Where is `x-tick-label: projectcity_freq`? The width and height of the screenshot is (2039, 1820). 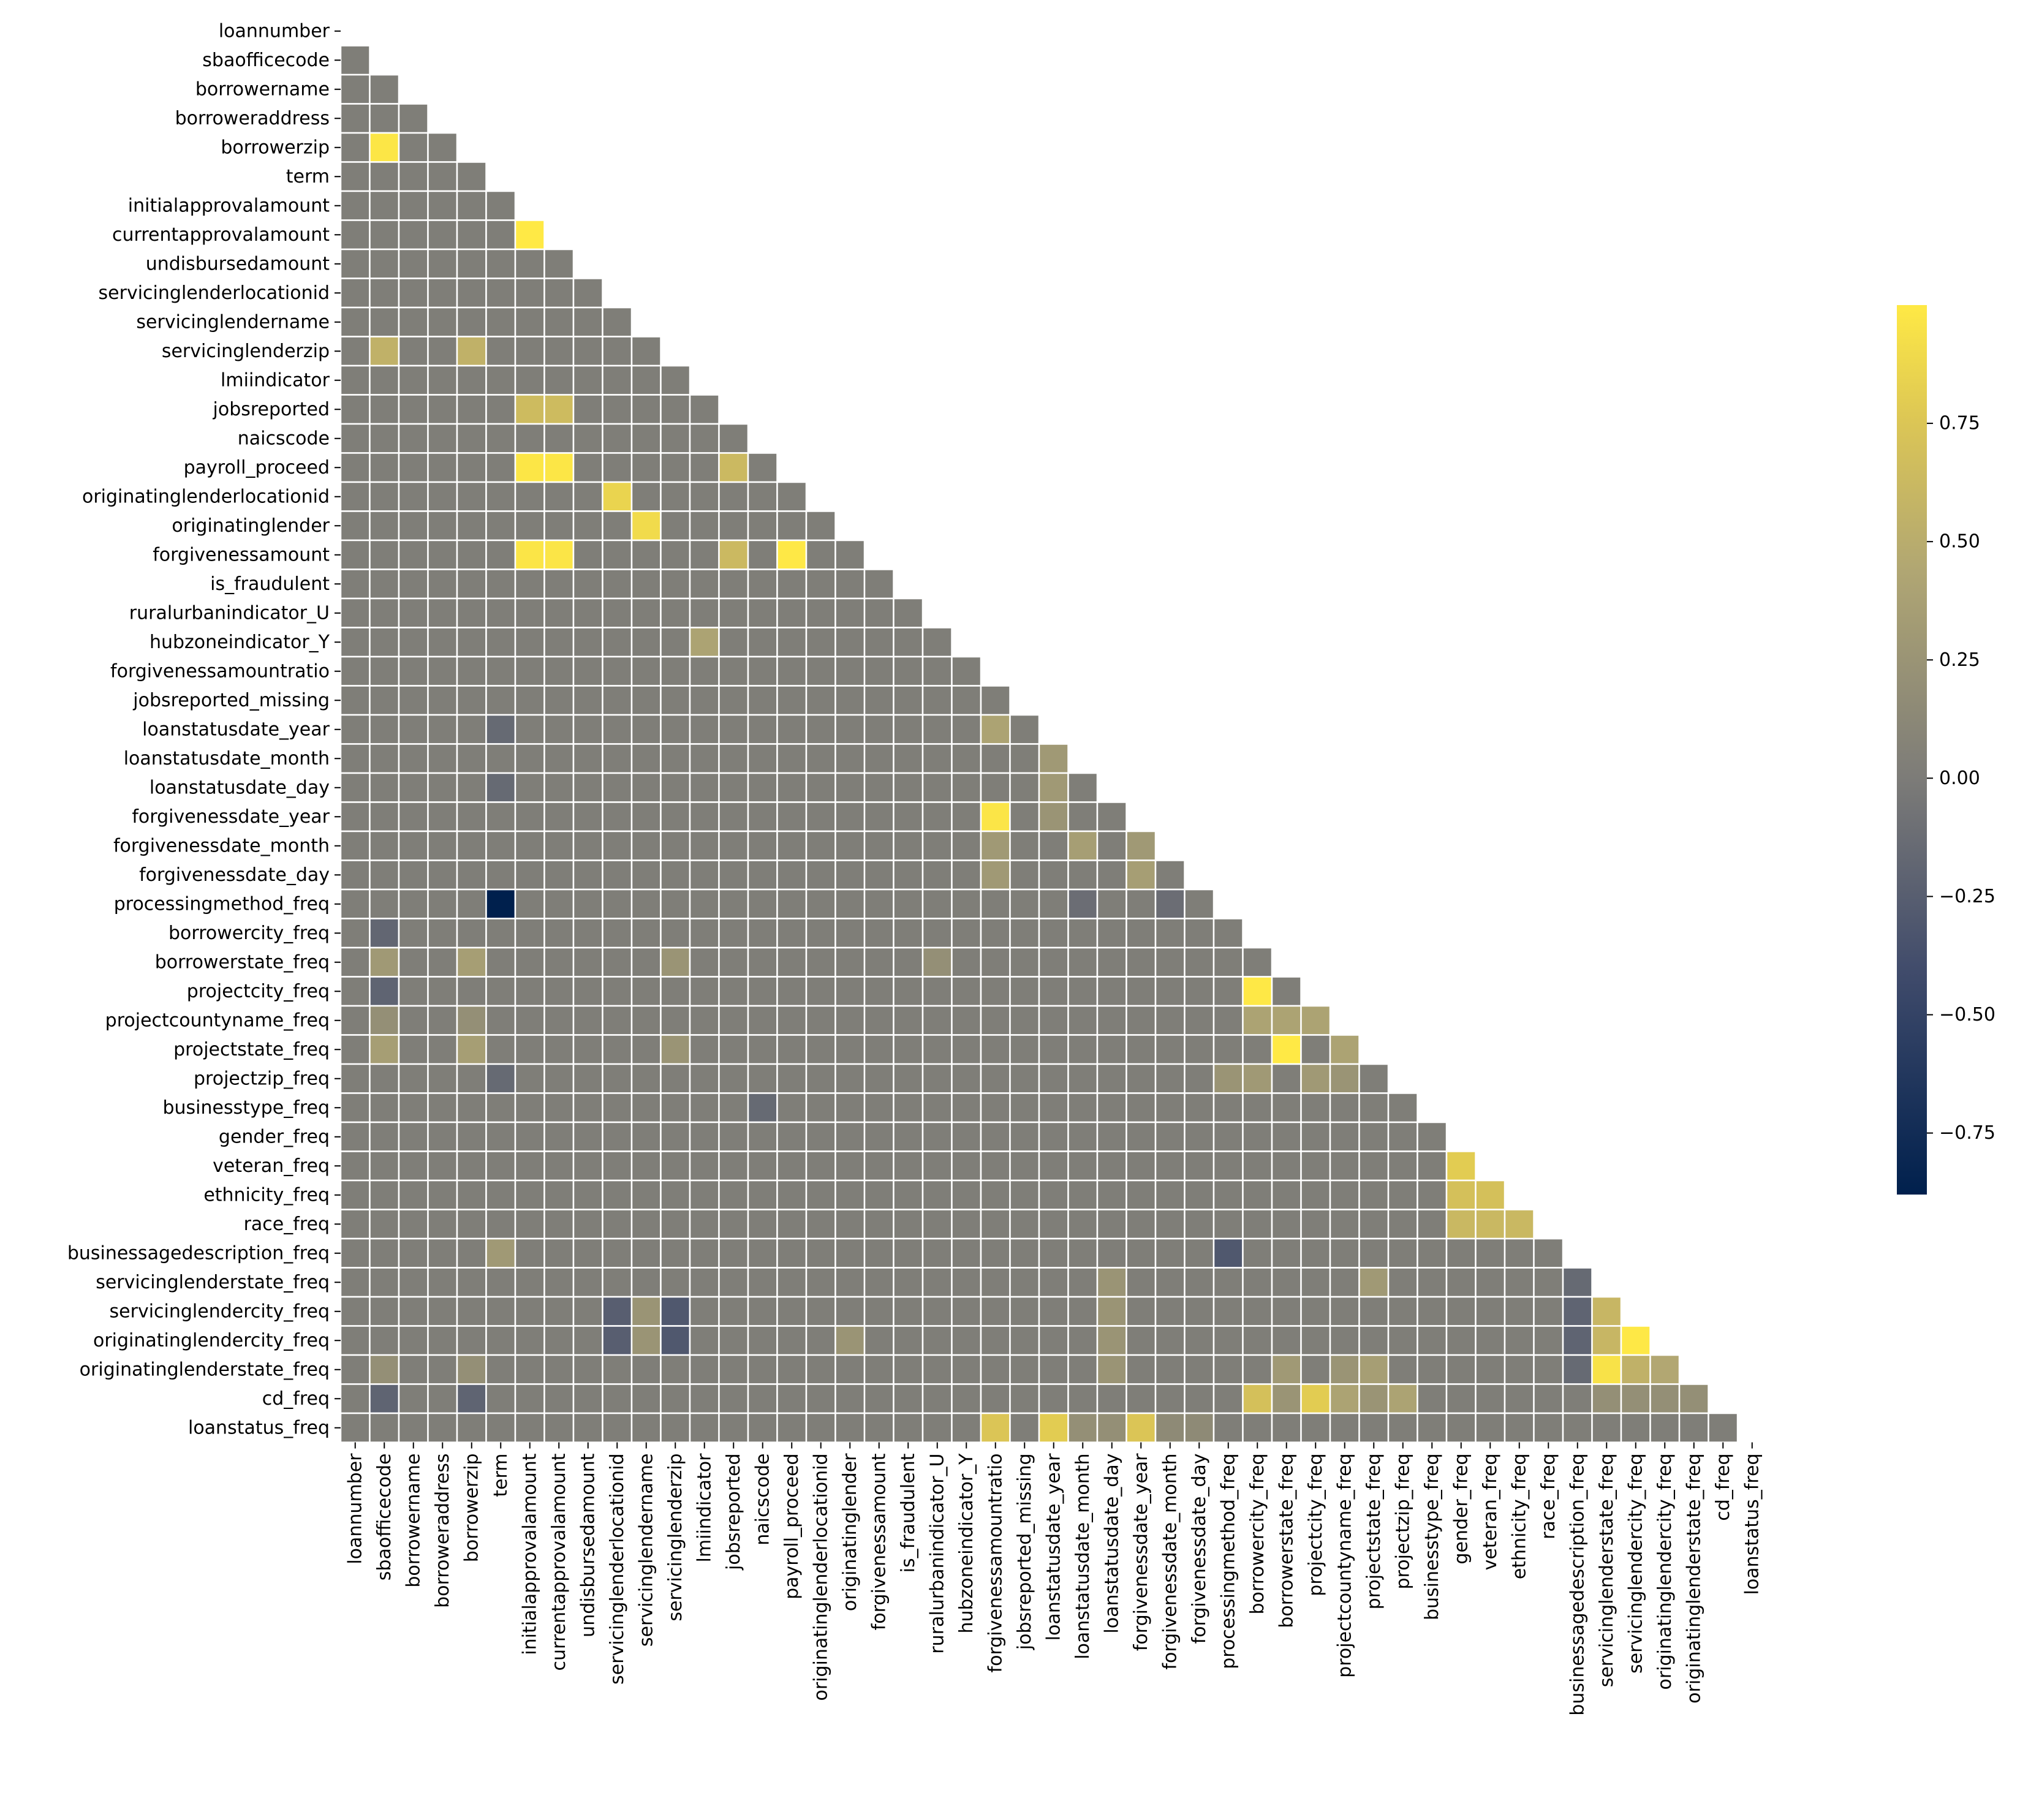 x-tick-label: projectcity_freq is located at coordinates (1315, 1525).